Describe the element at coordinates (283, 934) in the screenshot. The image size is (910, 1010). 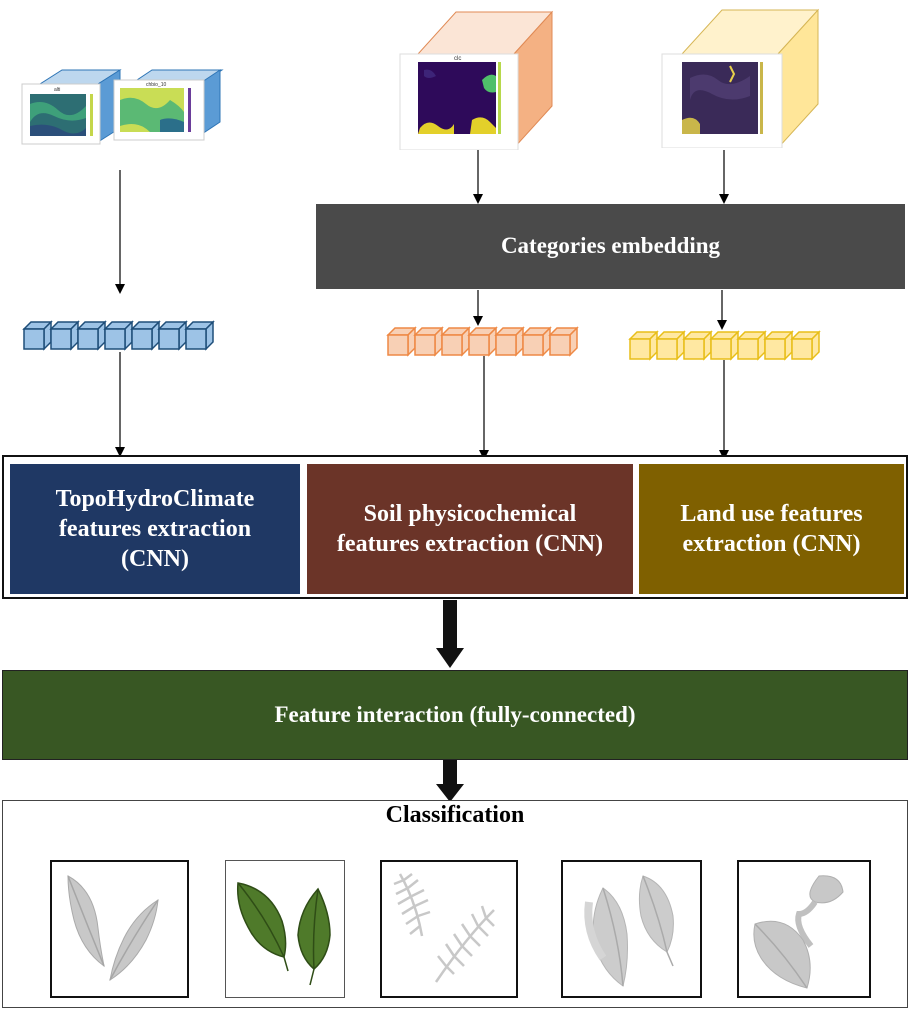
I see `green-leaves-icon` at that location.